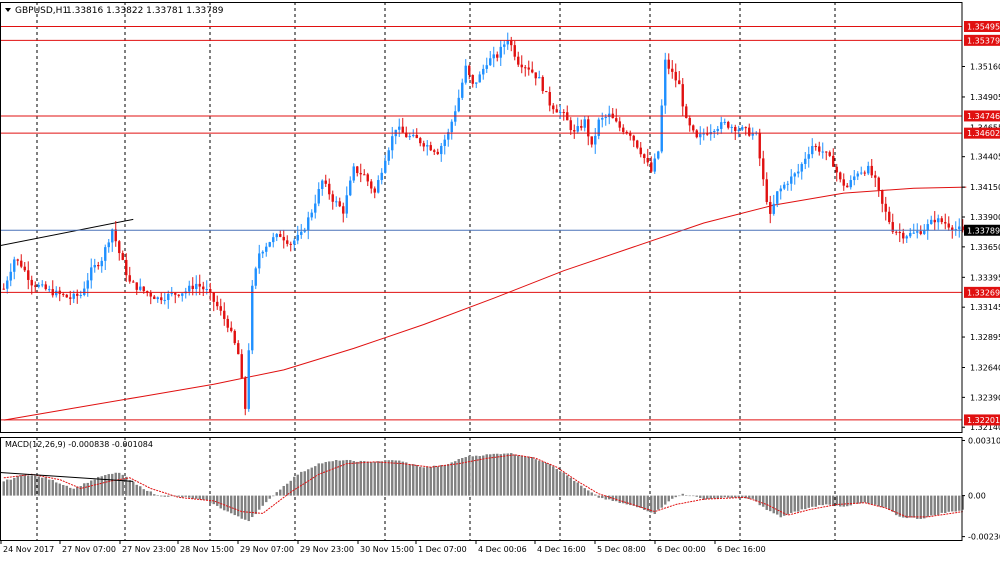 This screenshot has width=1000, height=563. What do you see at coordinates (145, 11) in the screenshot?
I see `ohlc-label: 1.33816 1.33822 1.33781 1.33789` at bounding box center [145, 11].